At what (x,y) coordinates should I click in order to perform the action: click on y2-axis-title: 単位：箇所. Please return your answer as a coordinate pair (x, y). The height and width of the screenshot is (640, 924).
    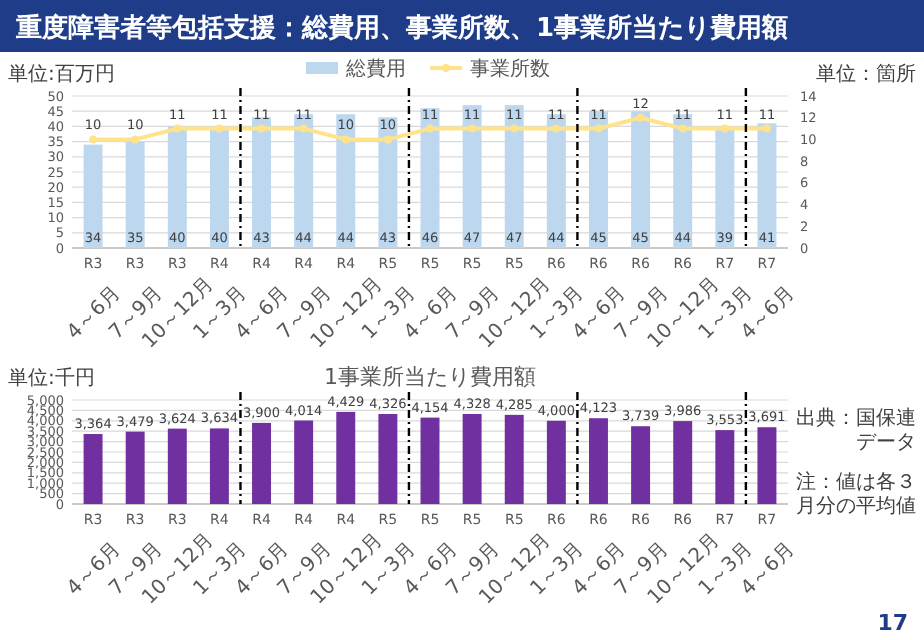
    Looking at the image, I should click on (866, 74).